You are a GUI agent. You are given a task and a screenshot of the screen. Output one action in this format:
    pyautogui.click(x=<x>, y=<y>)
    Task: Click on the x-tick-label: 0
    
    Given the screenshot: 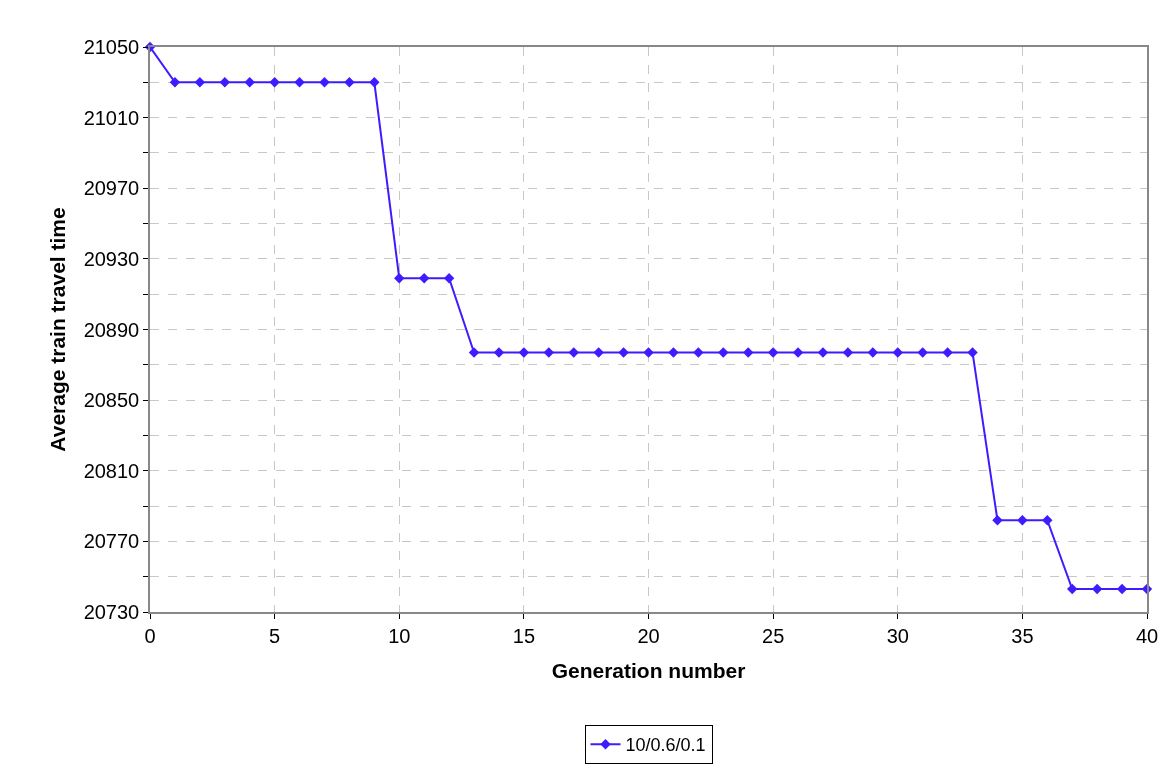 What is the action you would take?
    pyautogui.click(x=150, y=635)
    